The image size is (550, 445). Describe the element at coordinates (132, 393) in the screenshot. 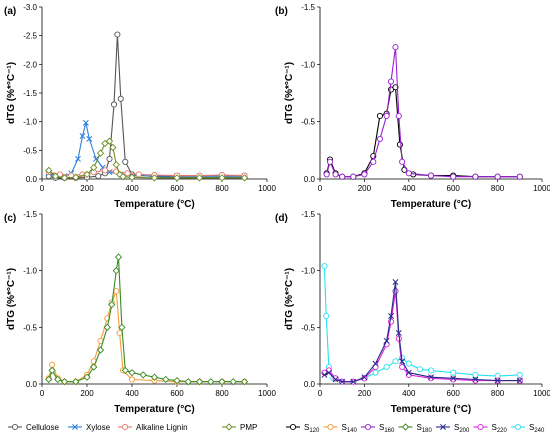

I see `x-tick-label: 400` at that location.